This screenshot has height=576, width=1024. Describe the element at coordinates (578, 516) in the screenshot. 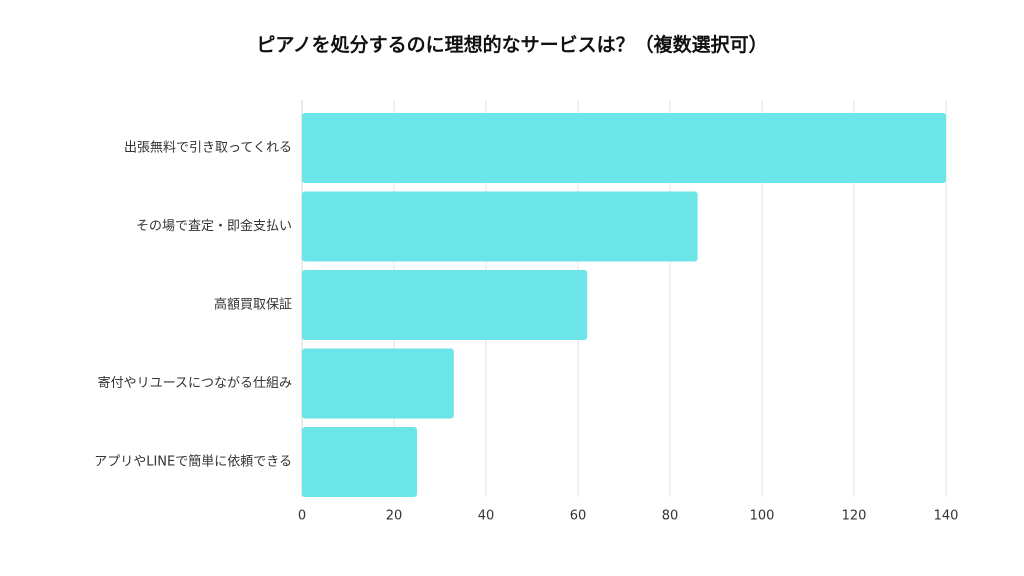

I see `x-tick-label: 60` at that location.